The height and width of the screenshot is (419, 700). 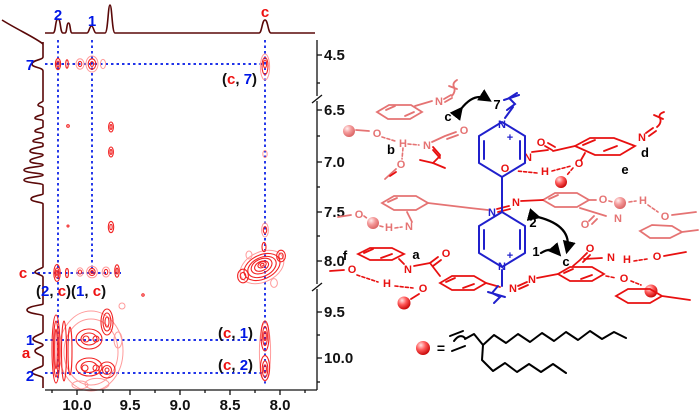 What do you see at coordinates (334, 312) in the screenshot?
I see `y-tick-9-5: 9.5` at bounding box center [334, 312].